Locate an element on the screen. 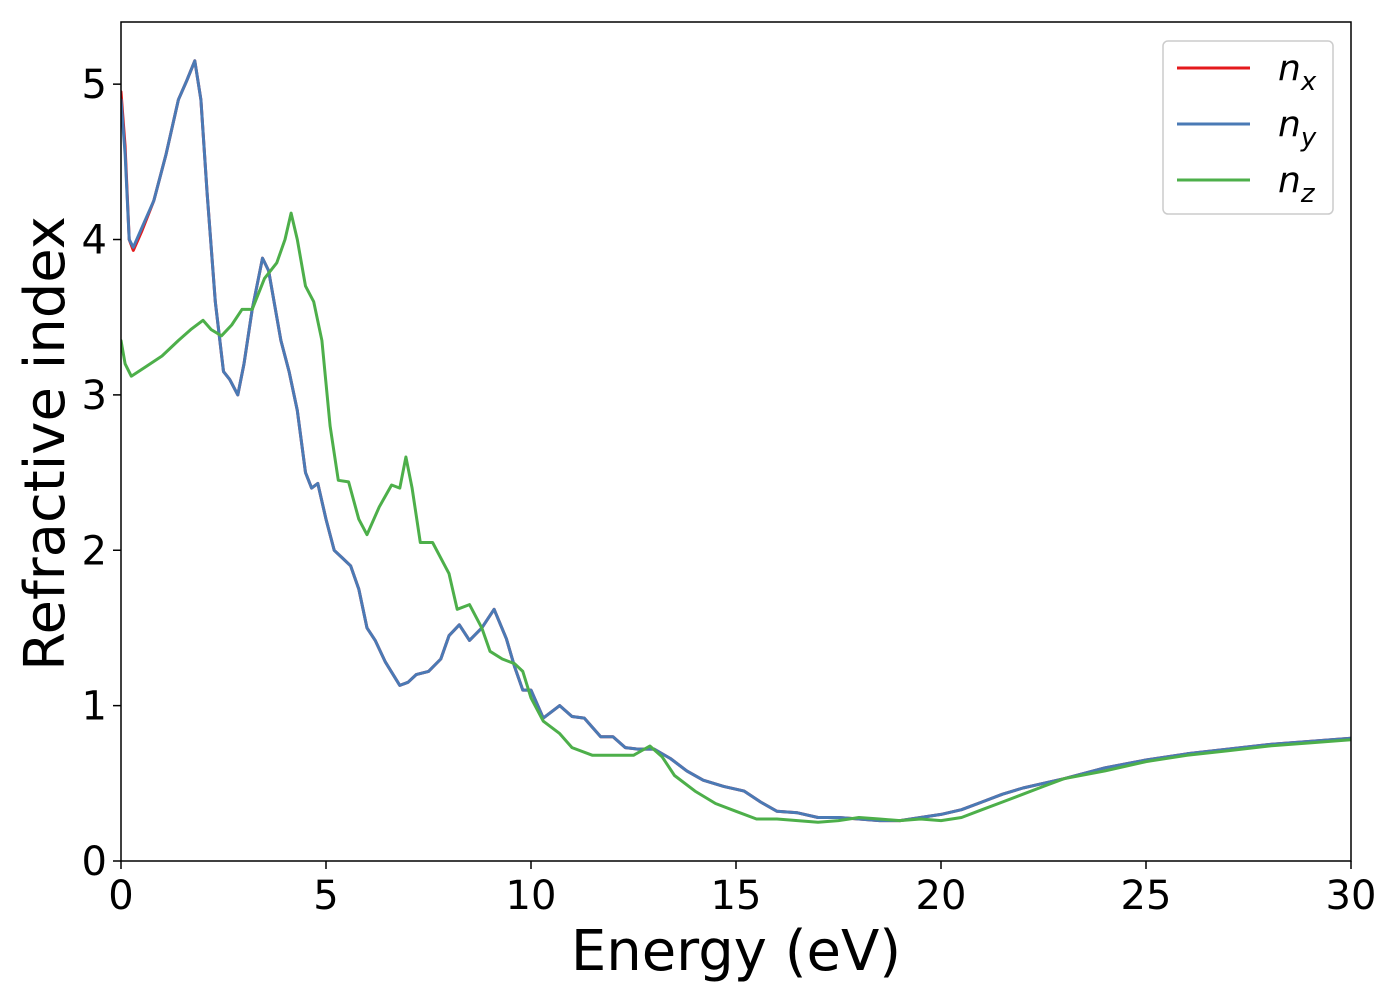 Image resolution: width=1400 pixels, height=1000 pixels. x-tick-label: 10 is located at coordinates (531, 896).